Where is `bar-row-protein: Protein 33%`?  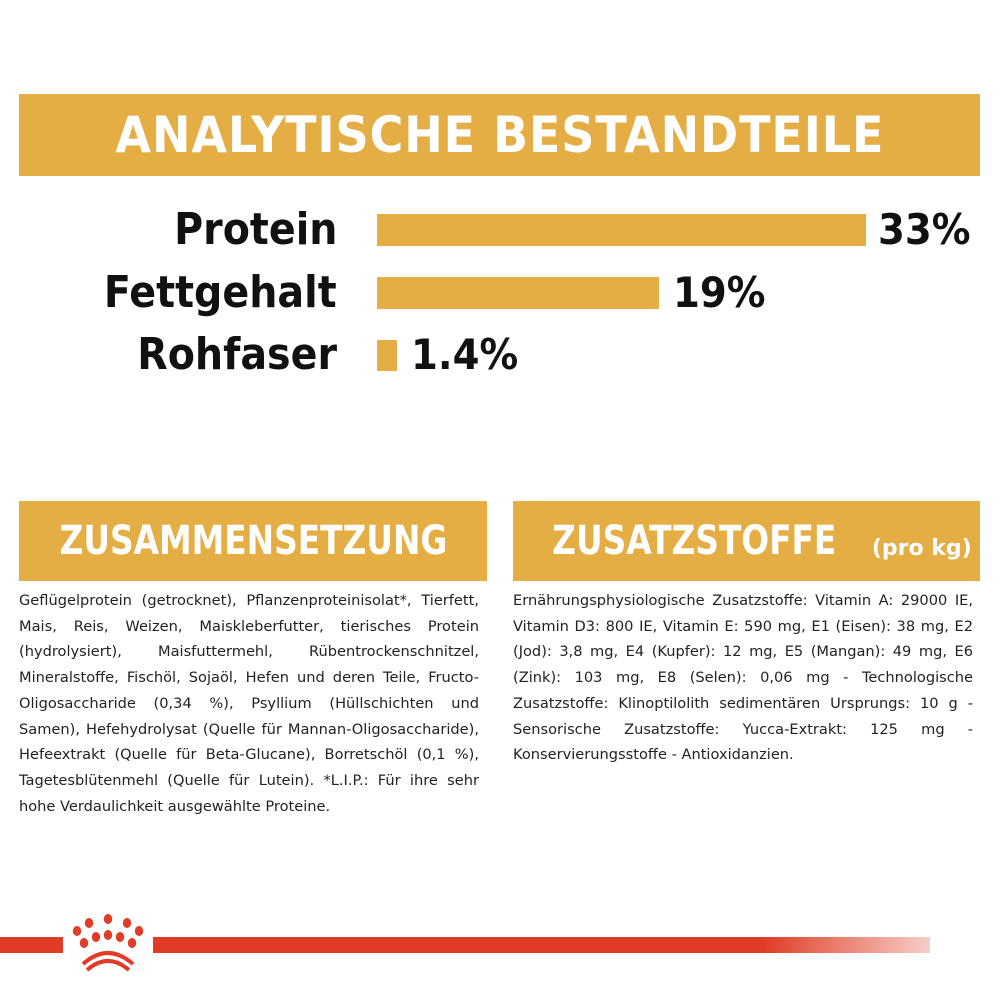
bar-row-protein: Protein 33% is located at coordinates (500, 230).